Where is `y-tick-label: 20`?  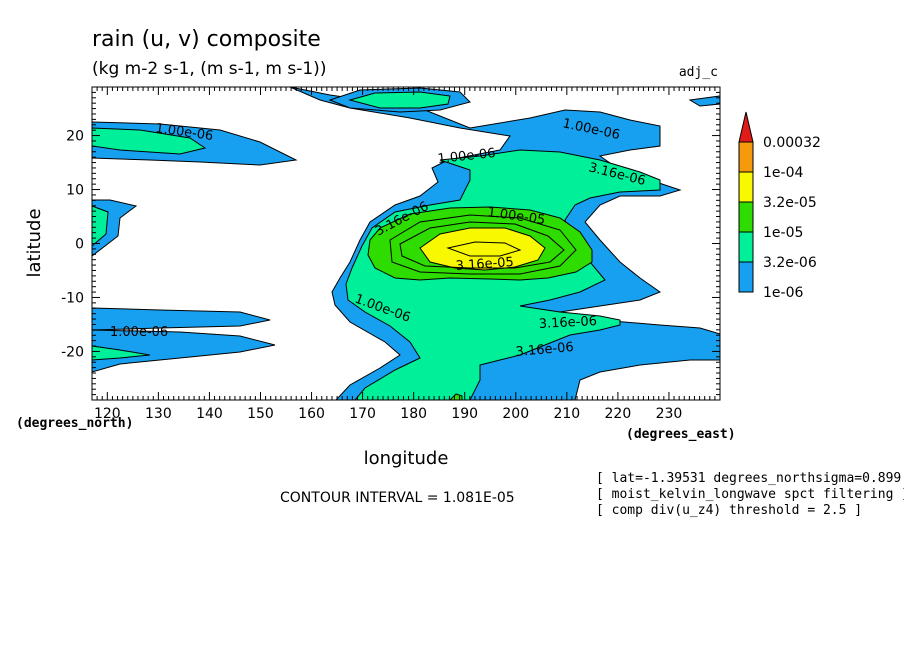 y-tick-label: 20 is located at coordinates (75, 137).